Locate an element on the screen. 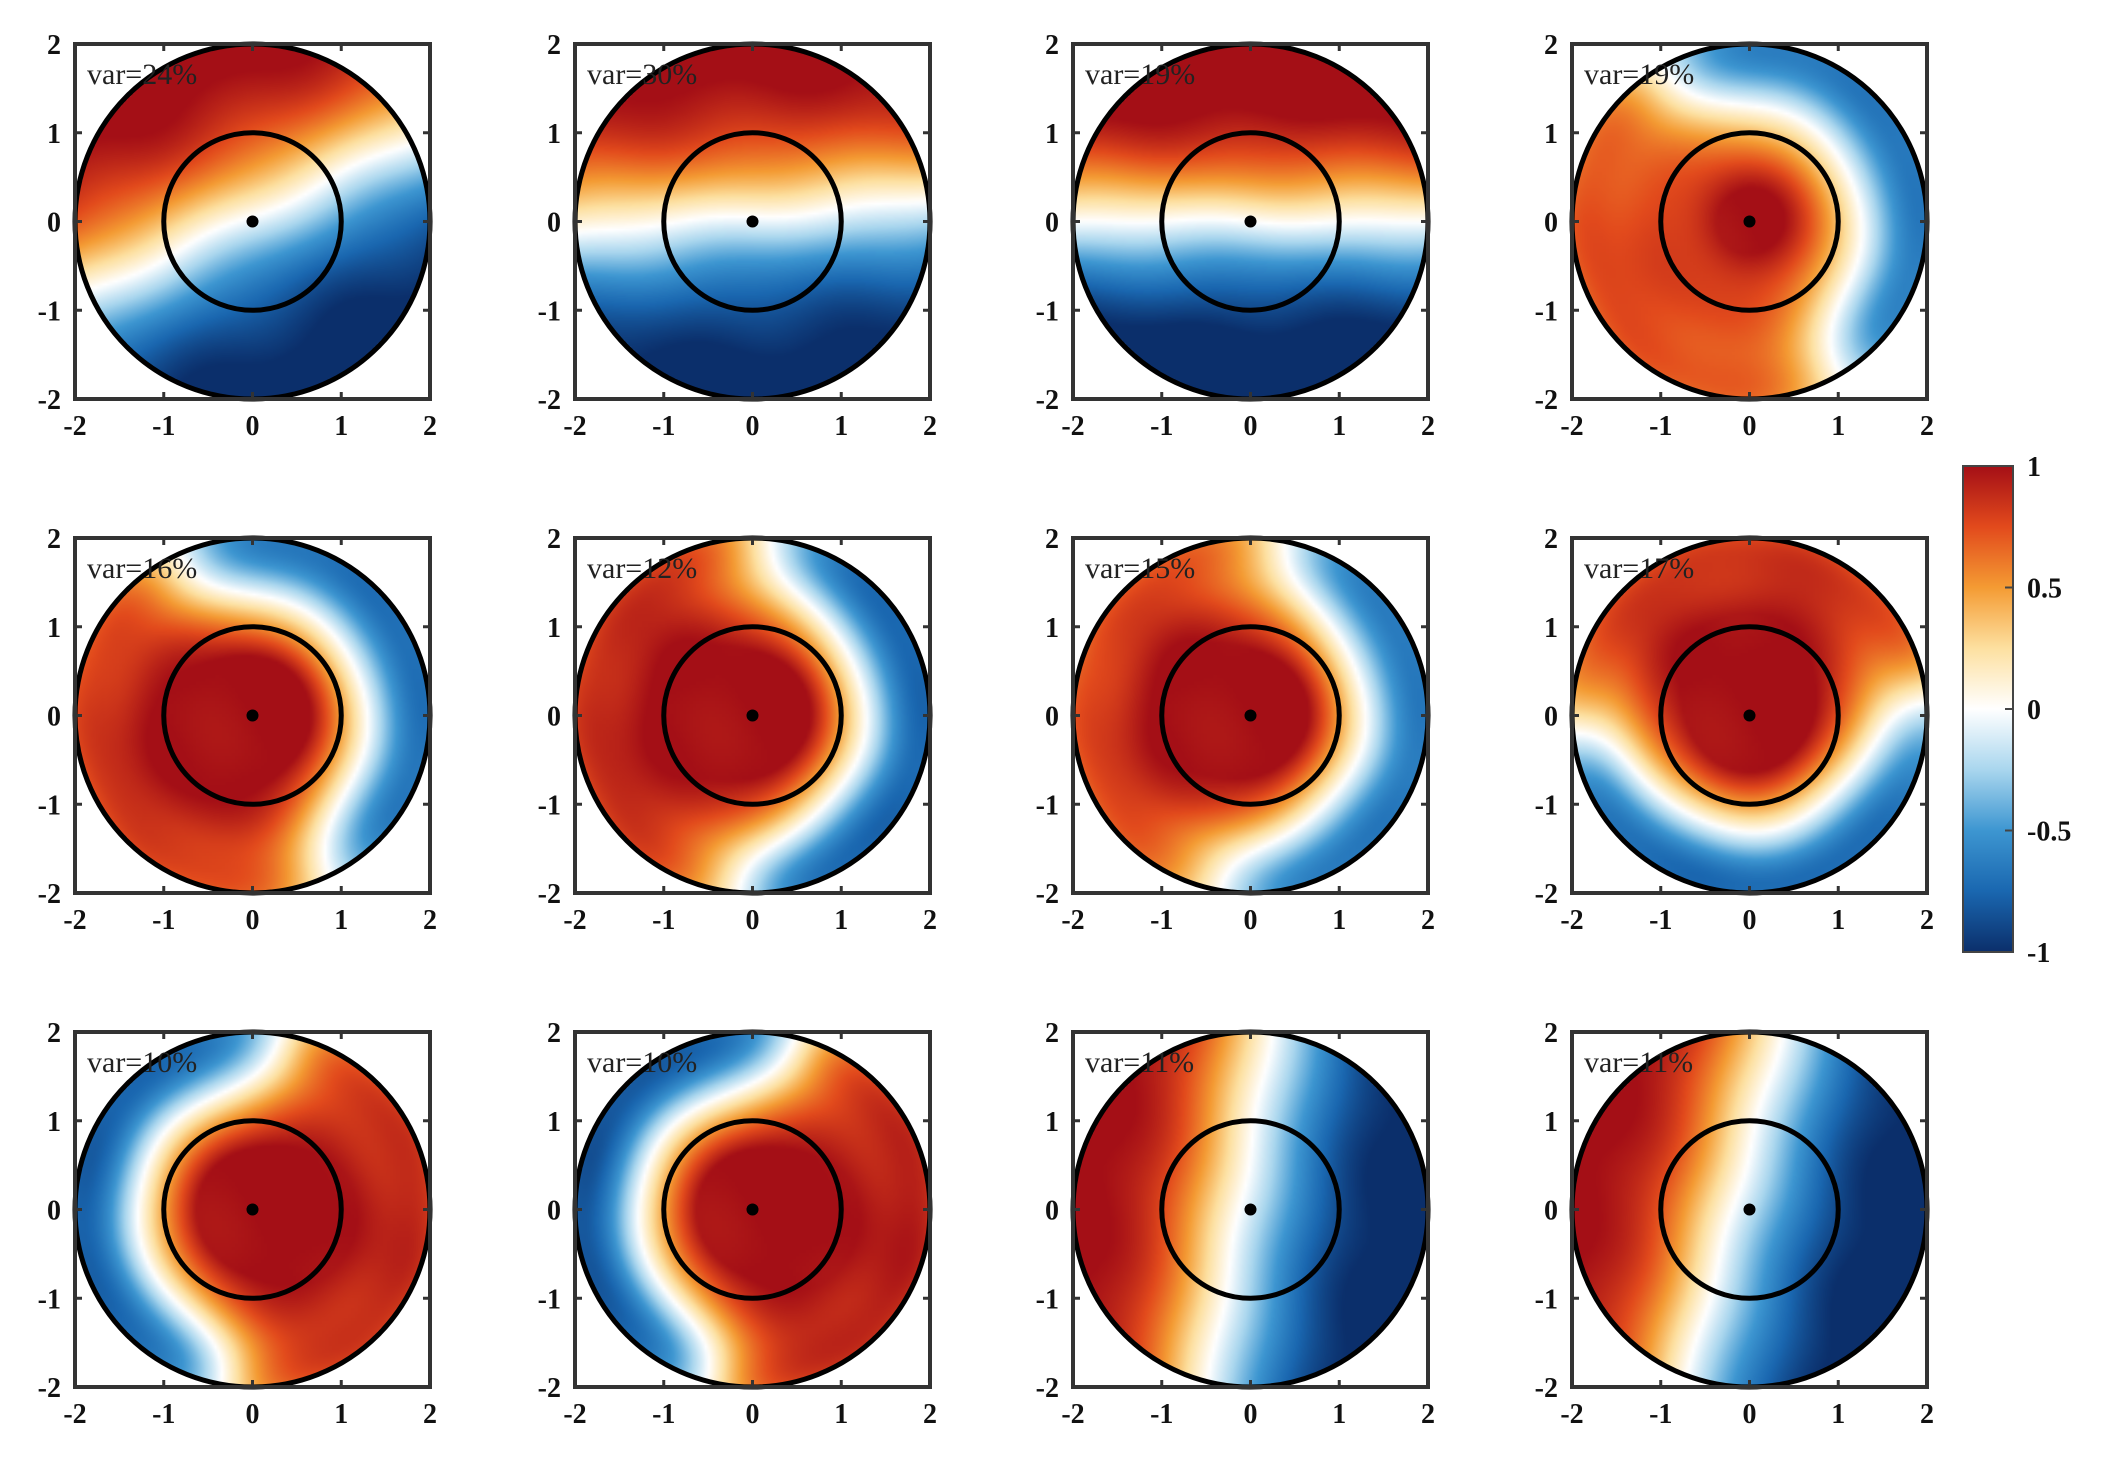  panel-6: -2 2 -1 1 0 0 1 -1 2 -2 var=12% is located at coordinates (737, 730).